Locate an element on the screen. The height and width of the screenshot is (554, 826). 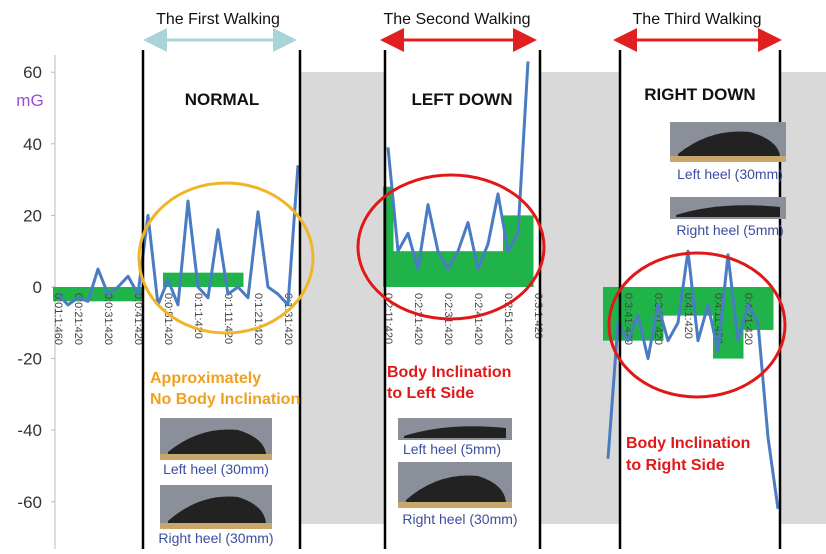
x-tick-label: 0:1:21:420 is located at coordinates (258, 319).